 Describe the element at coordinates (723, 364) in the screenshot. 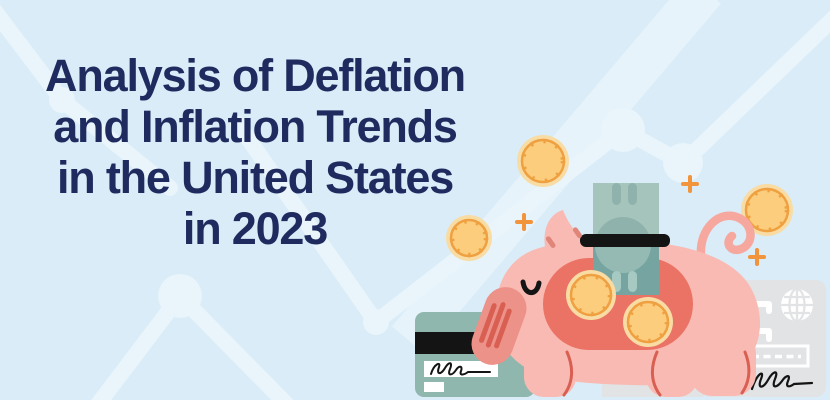

I see `pig-haunch` at that location.